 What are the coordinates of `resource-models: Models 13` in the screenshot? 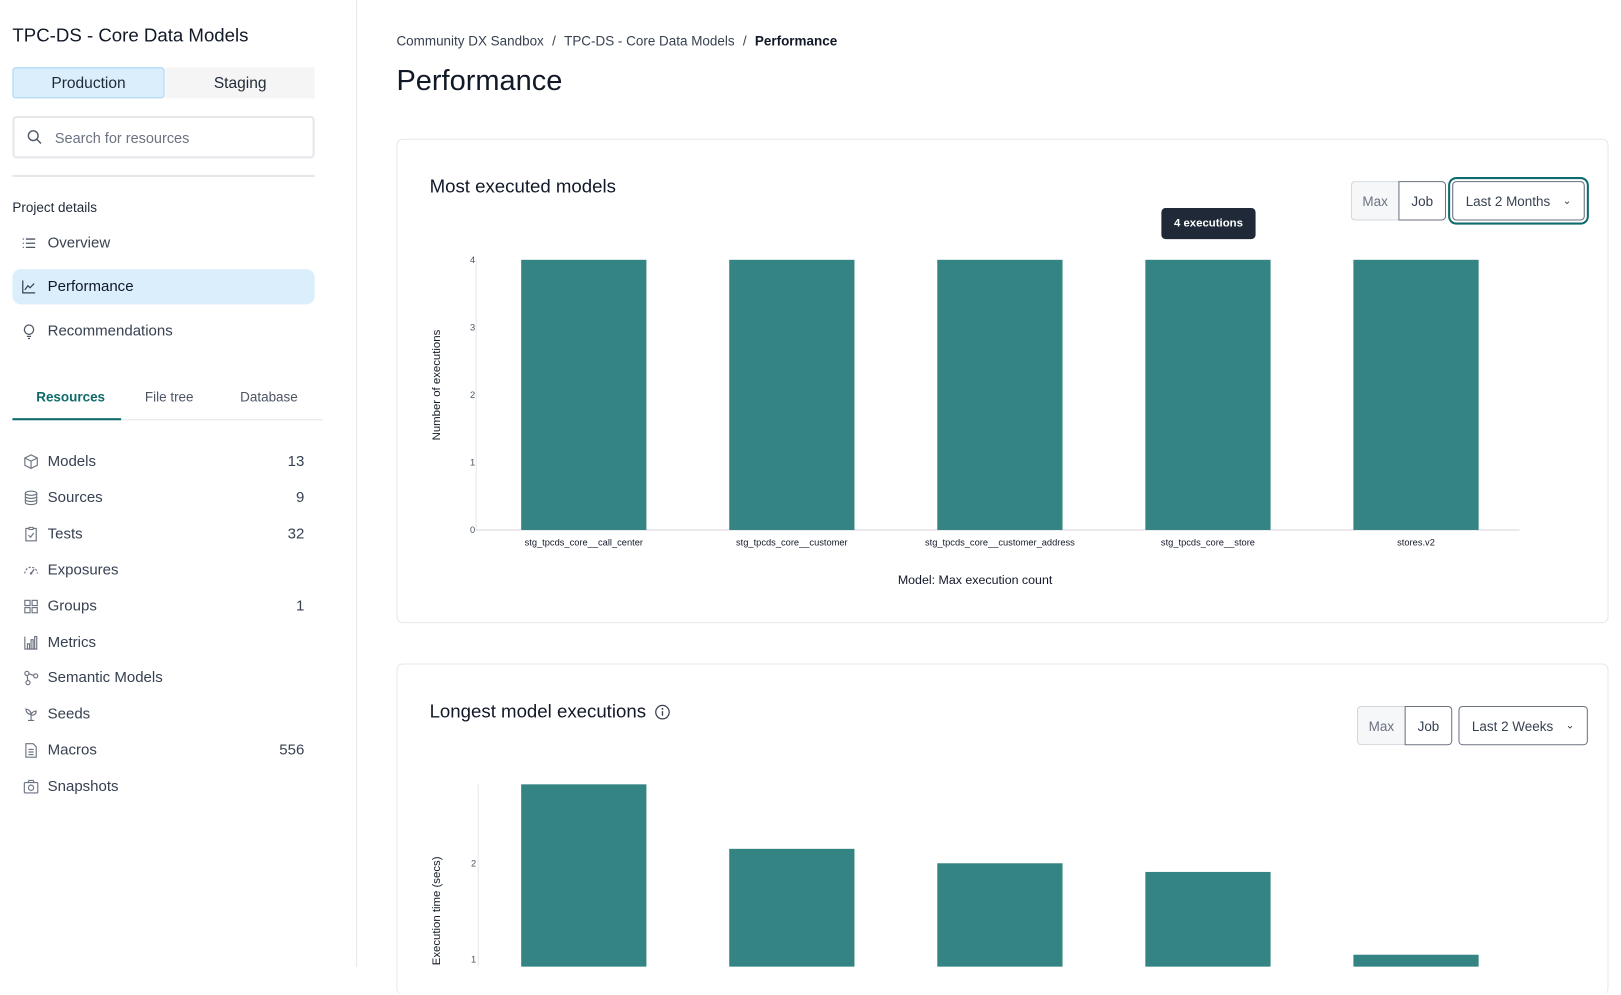 It's located at (164, 461).